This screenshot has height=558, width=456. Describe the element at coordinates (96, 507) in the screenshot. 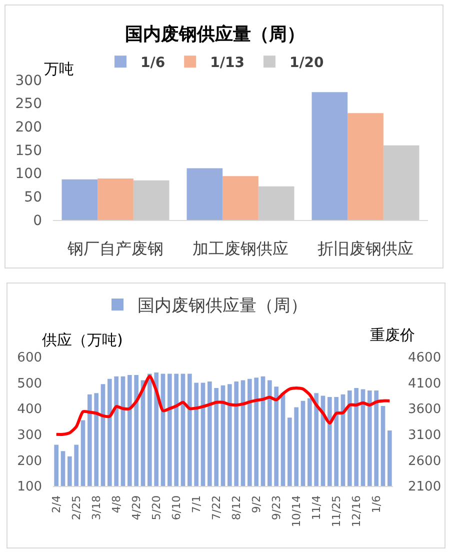

I see `x-tick-label: 3/18` at that location.